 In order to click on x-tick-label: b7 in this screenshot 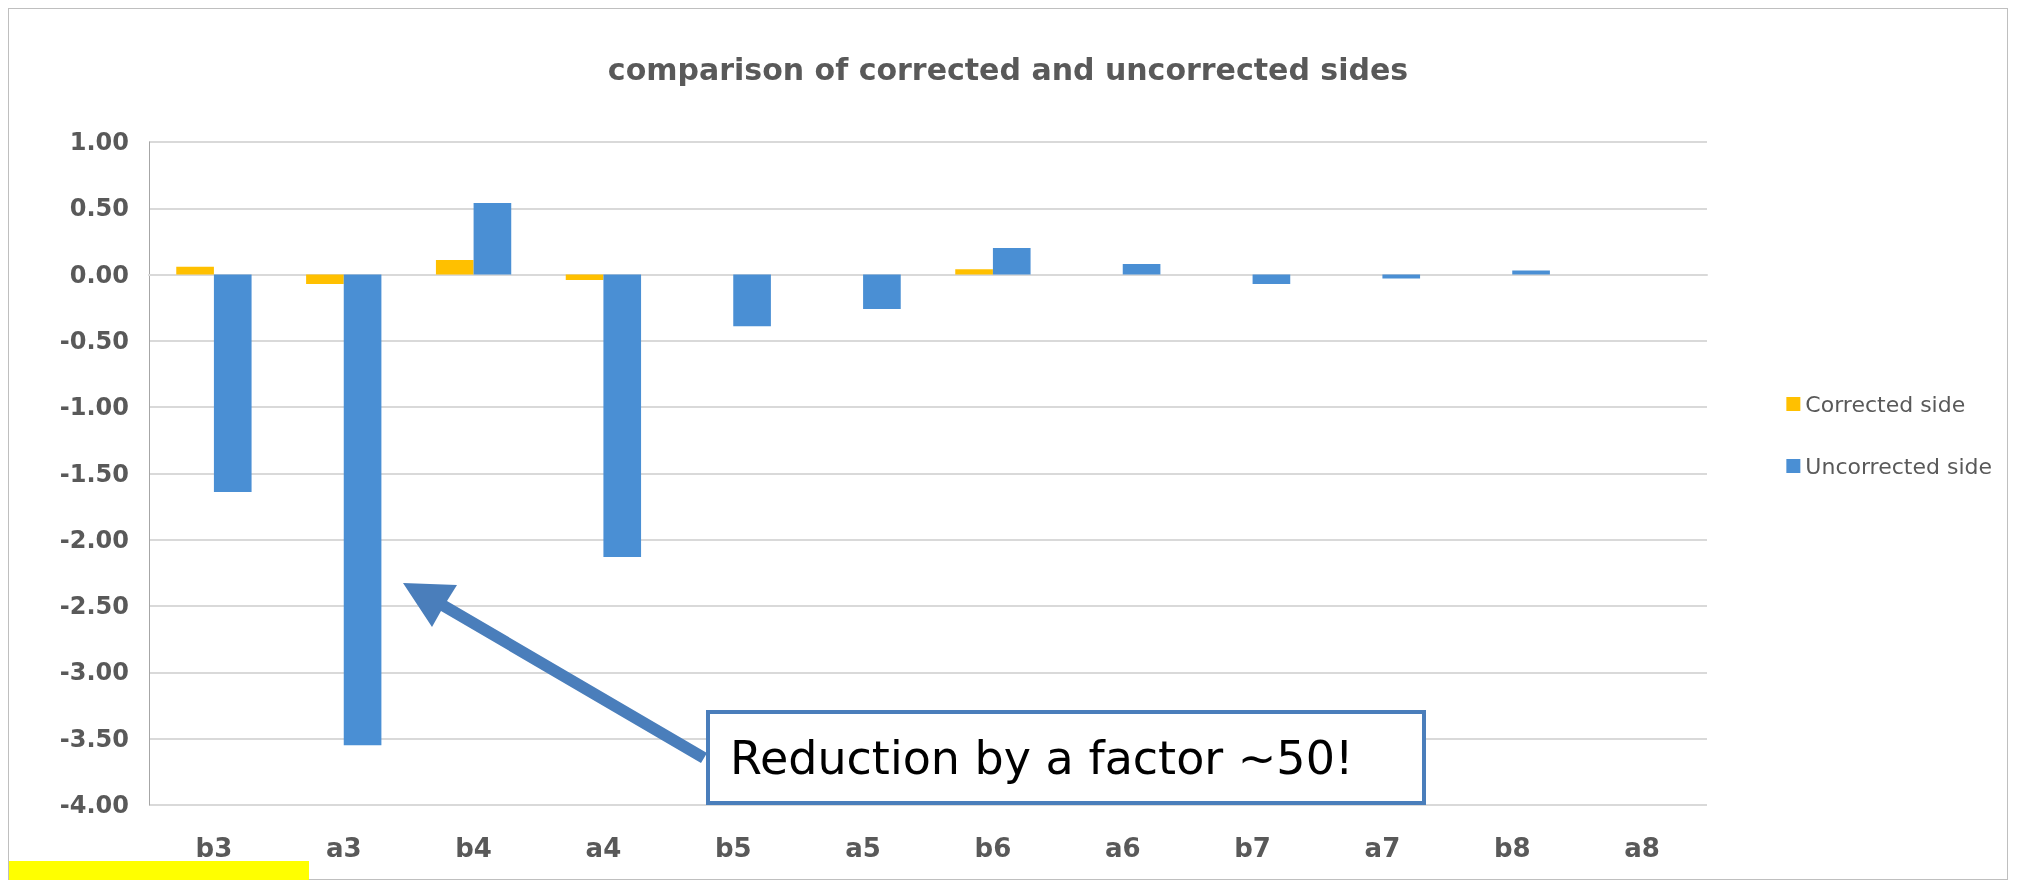, I will do `click(1252, 848)`.